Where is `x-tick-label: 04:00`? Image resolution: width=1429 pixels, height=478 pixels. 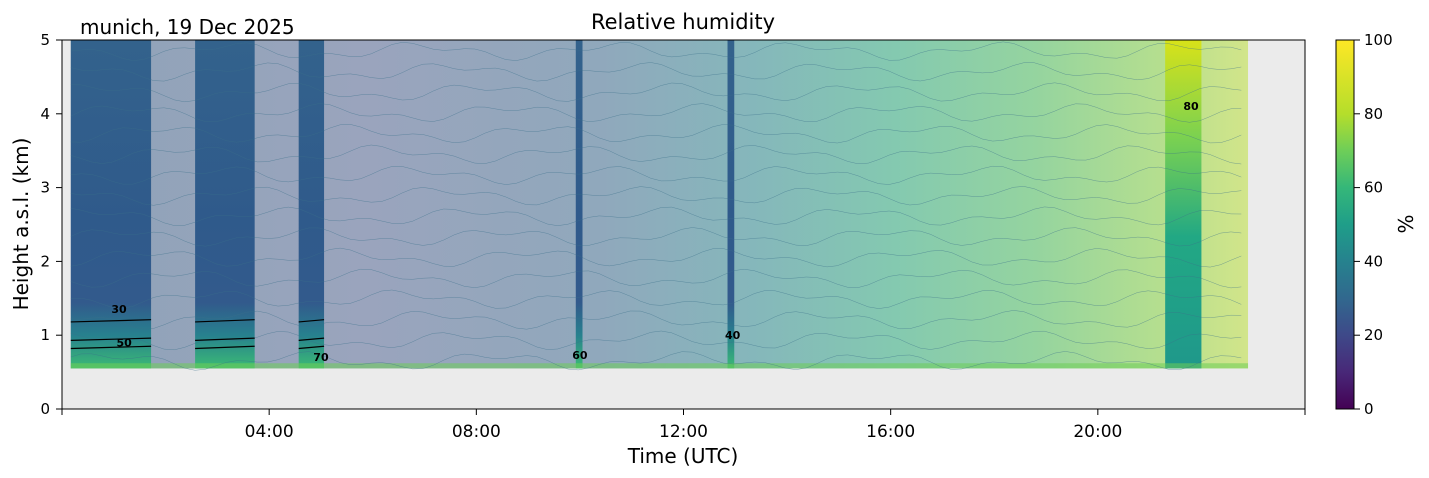 x-tick-label: 04:00 is located at coordinates (269, 432).